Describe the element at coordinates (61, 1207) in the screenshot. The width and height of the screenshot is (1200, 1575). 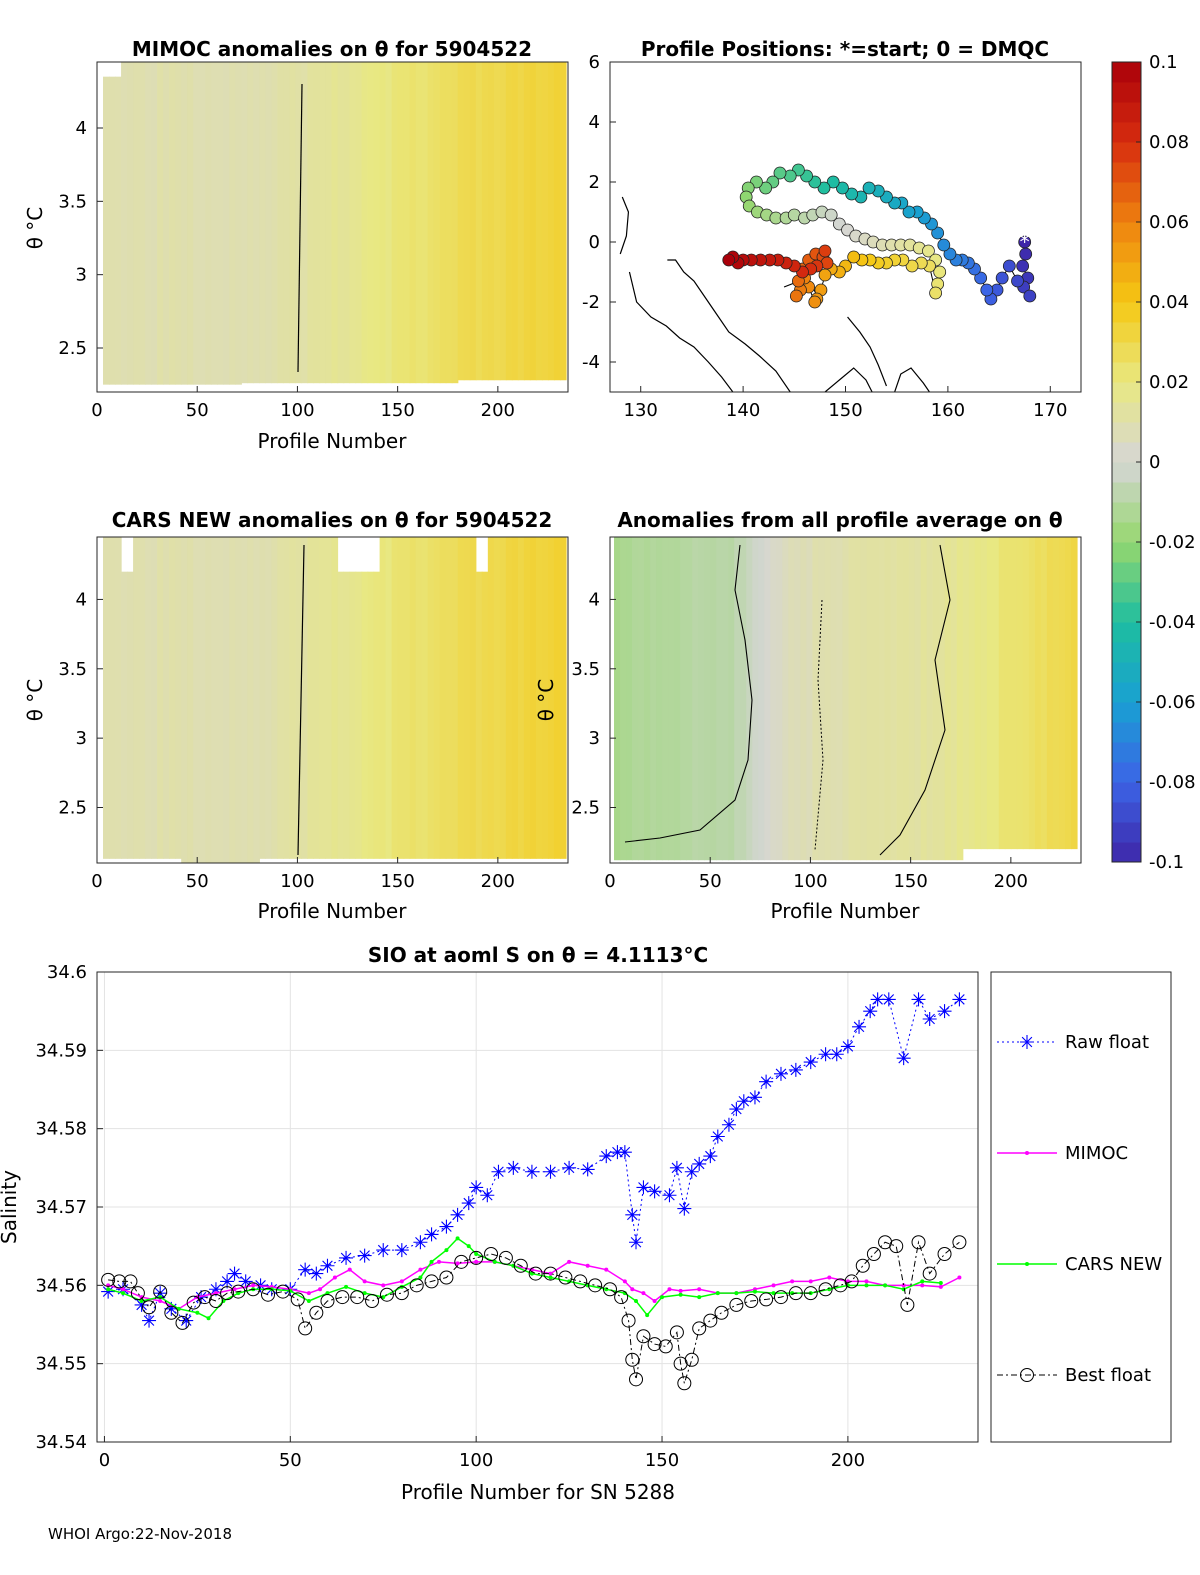
I see `salinity-ytick-label: 34.57` at that location.